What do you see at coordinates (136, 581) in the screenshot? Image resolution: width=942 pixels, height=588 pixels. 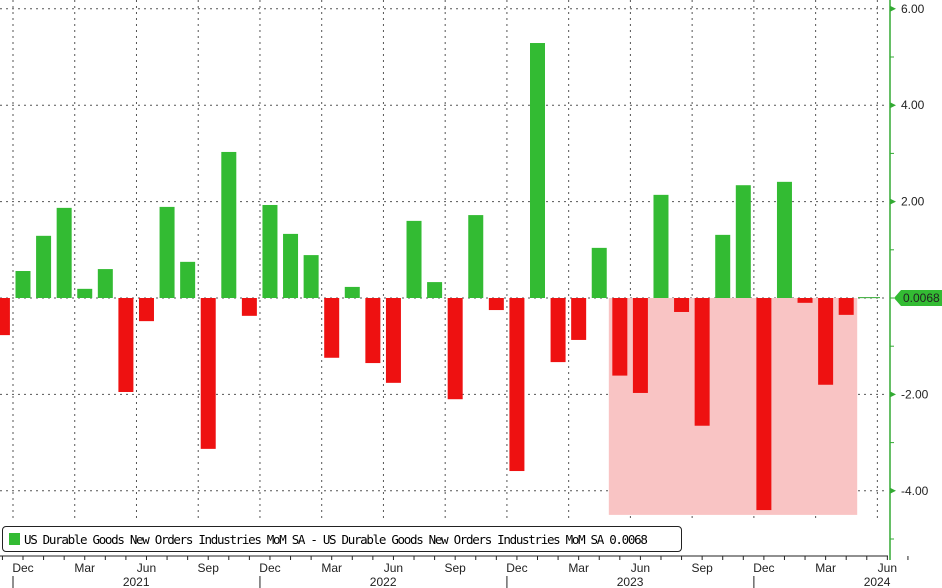 I see `year-label: 2021` at bounding box center [136, 581].